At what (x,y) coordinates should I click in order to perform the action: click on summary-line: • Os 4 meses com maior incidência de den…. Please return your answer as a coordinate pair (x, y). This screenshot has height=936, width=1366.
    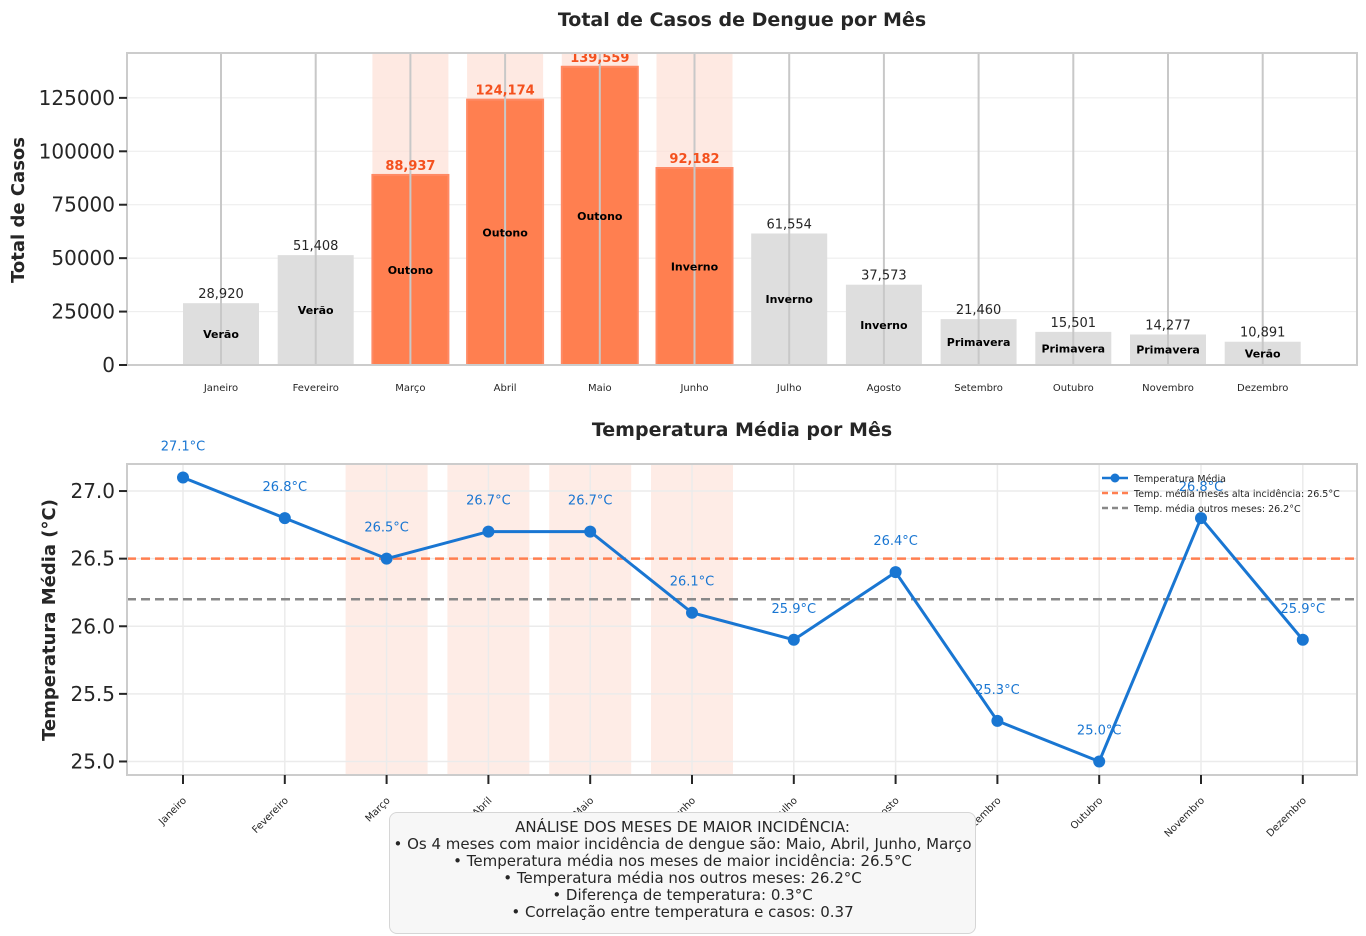
    Looking at the image, I should click on (682, 844).